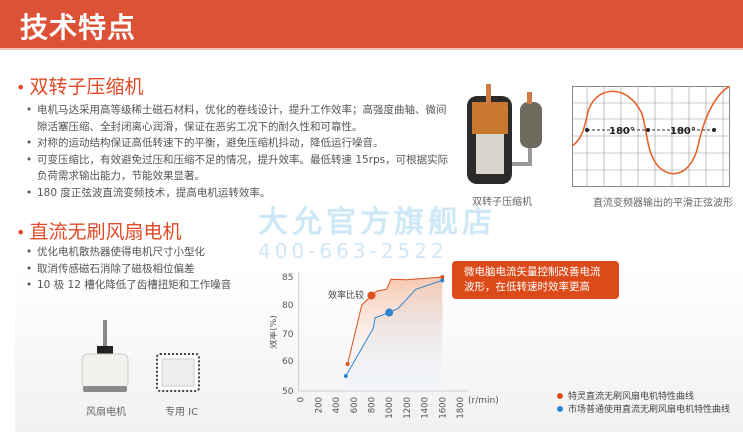 This screenshot has width=743, height=432. Describe the element at coordinates (138, 252) in the screenshot. I see `feature-item: 优化电机散热器使得电机尺寸小型化` at that location.